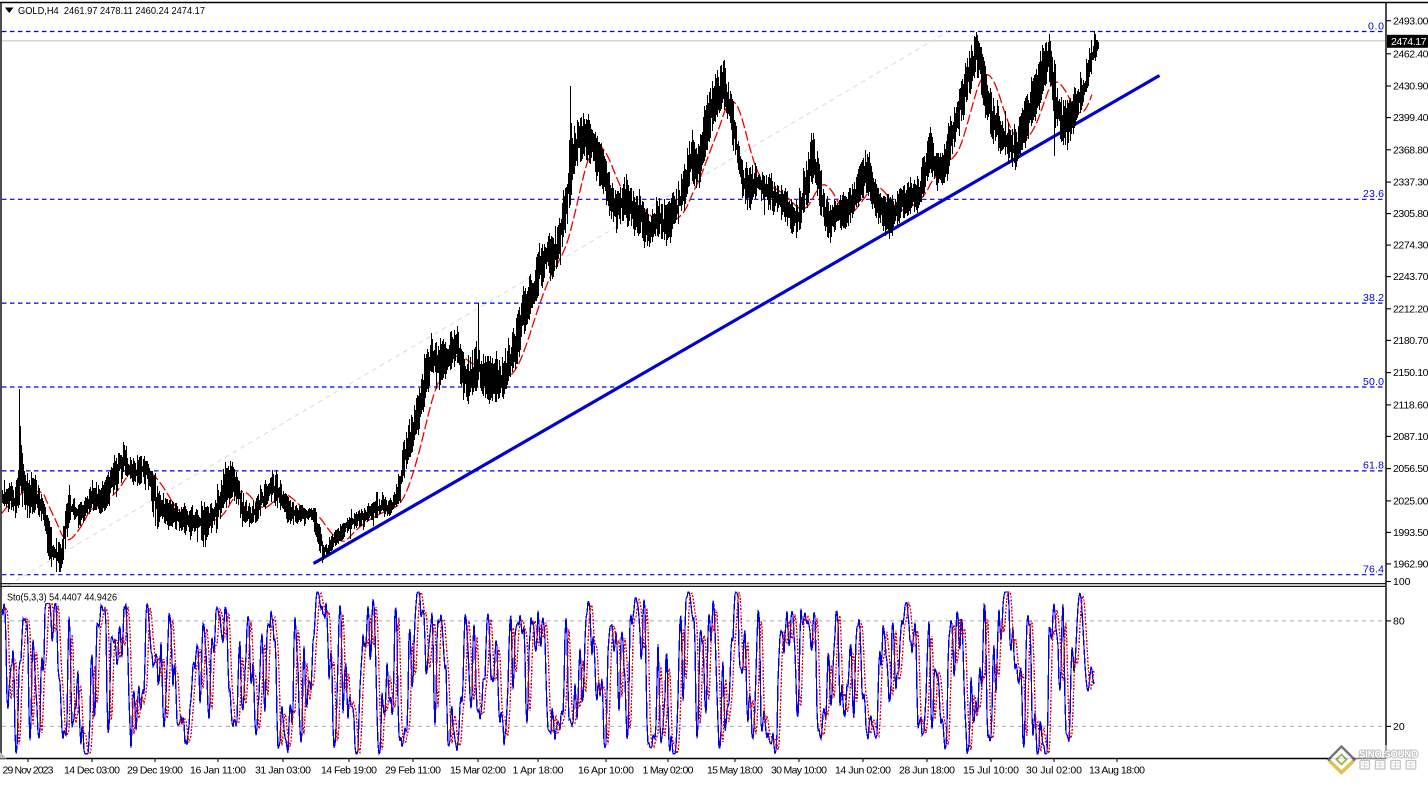 The image size is (1428, 786). I want to click on svg-text: 2474.17, so click(1409, 42).